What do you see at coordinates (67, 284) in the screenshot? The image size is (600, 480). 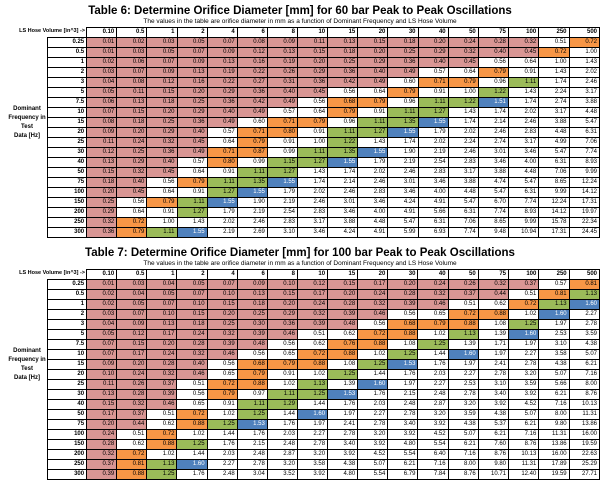 I see `row-label: 0.25` at bounding box center [67, 284].